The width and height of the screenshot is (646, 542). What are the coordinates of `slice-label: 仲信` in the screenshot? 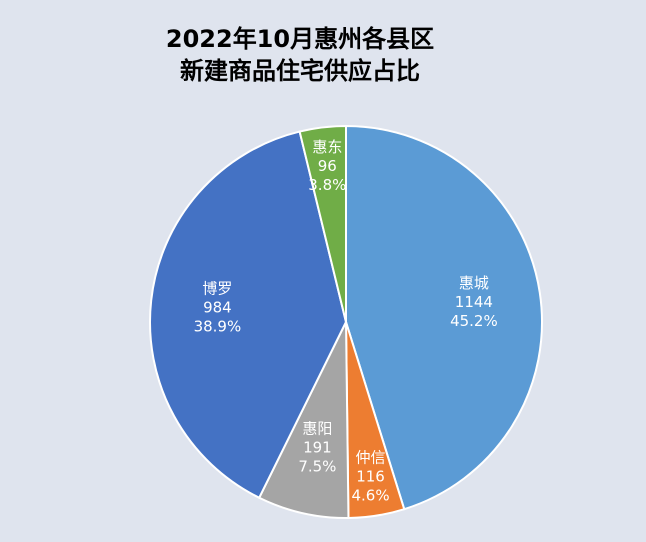 It's located at (371, 457).